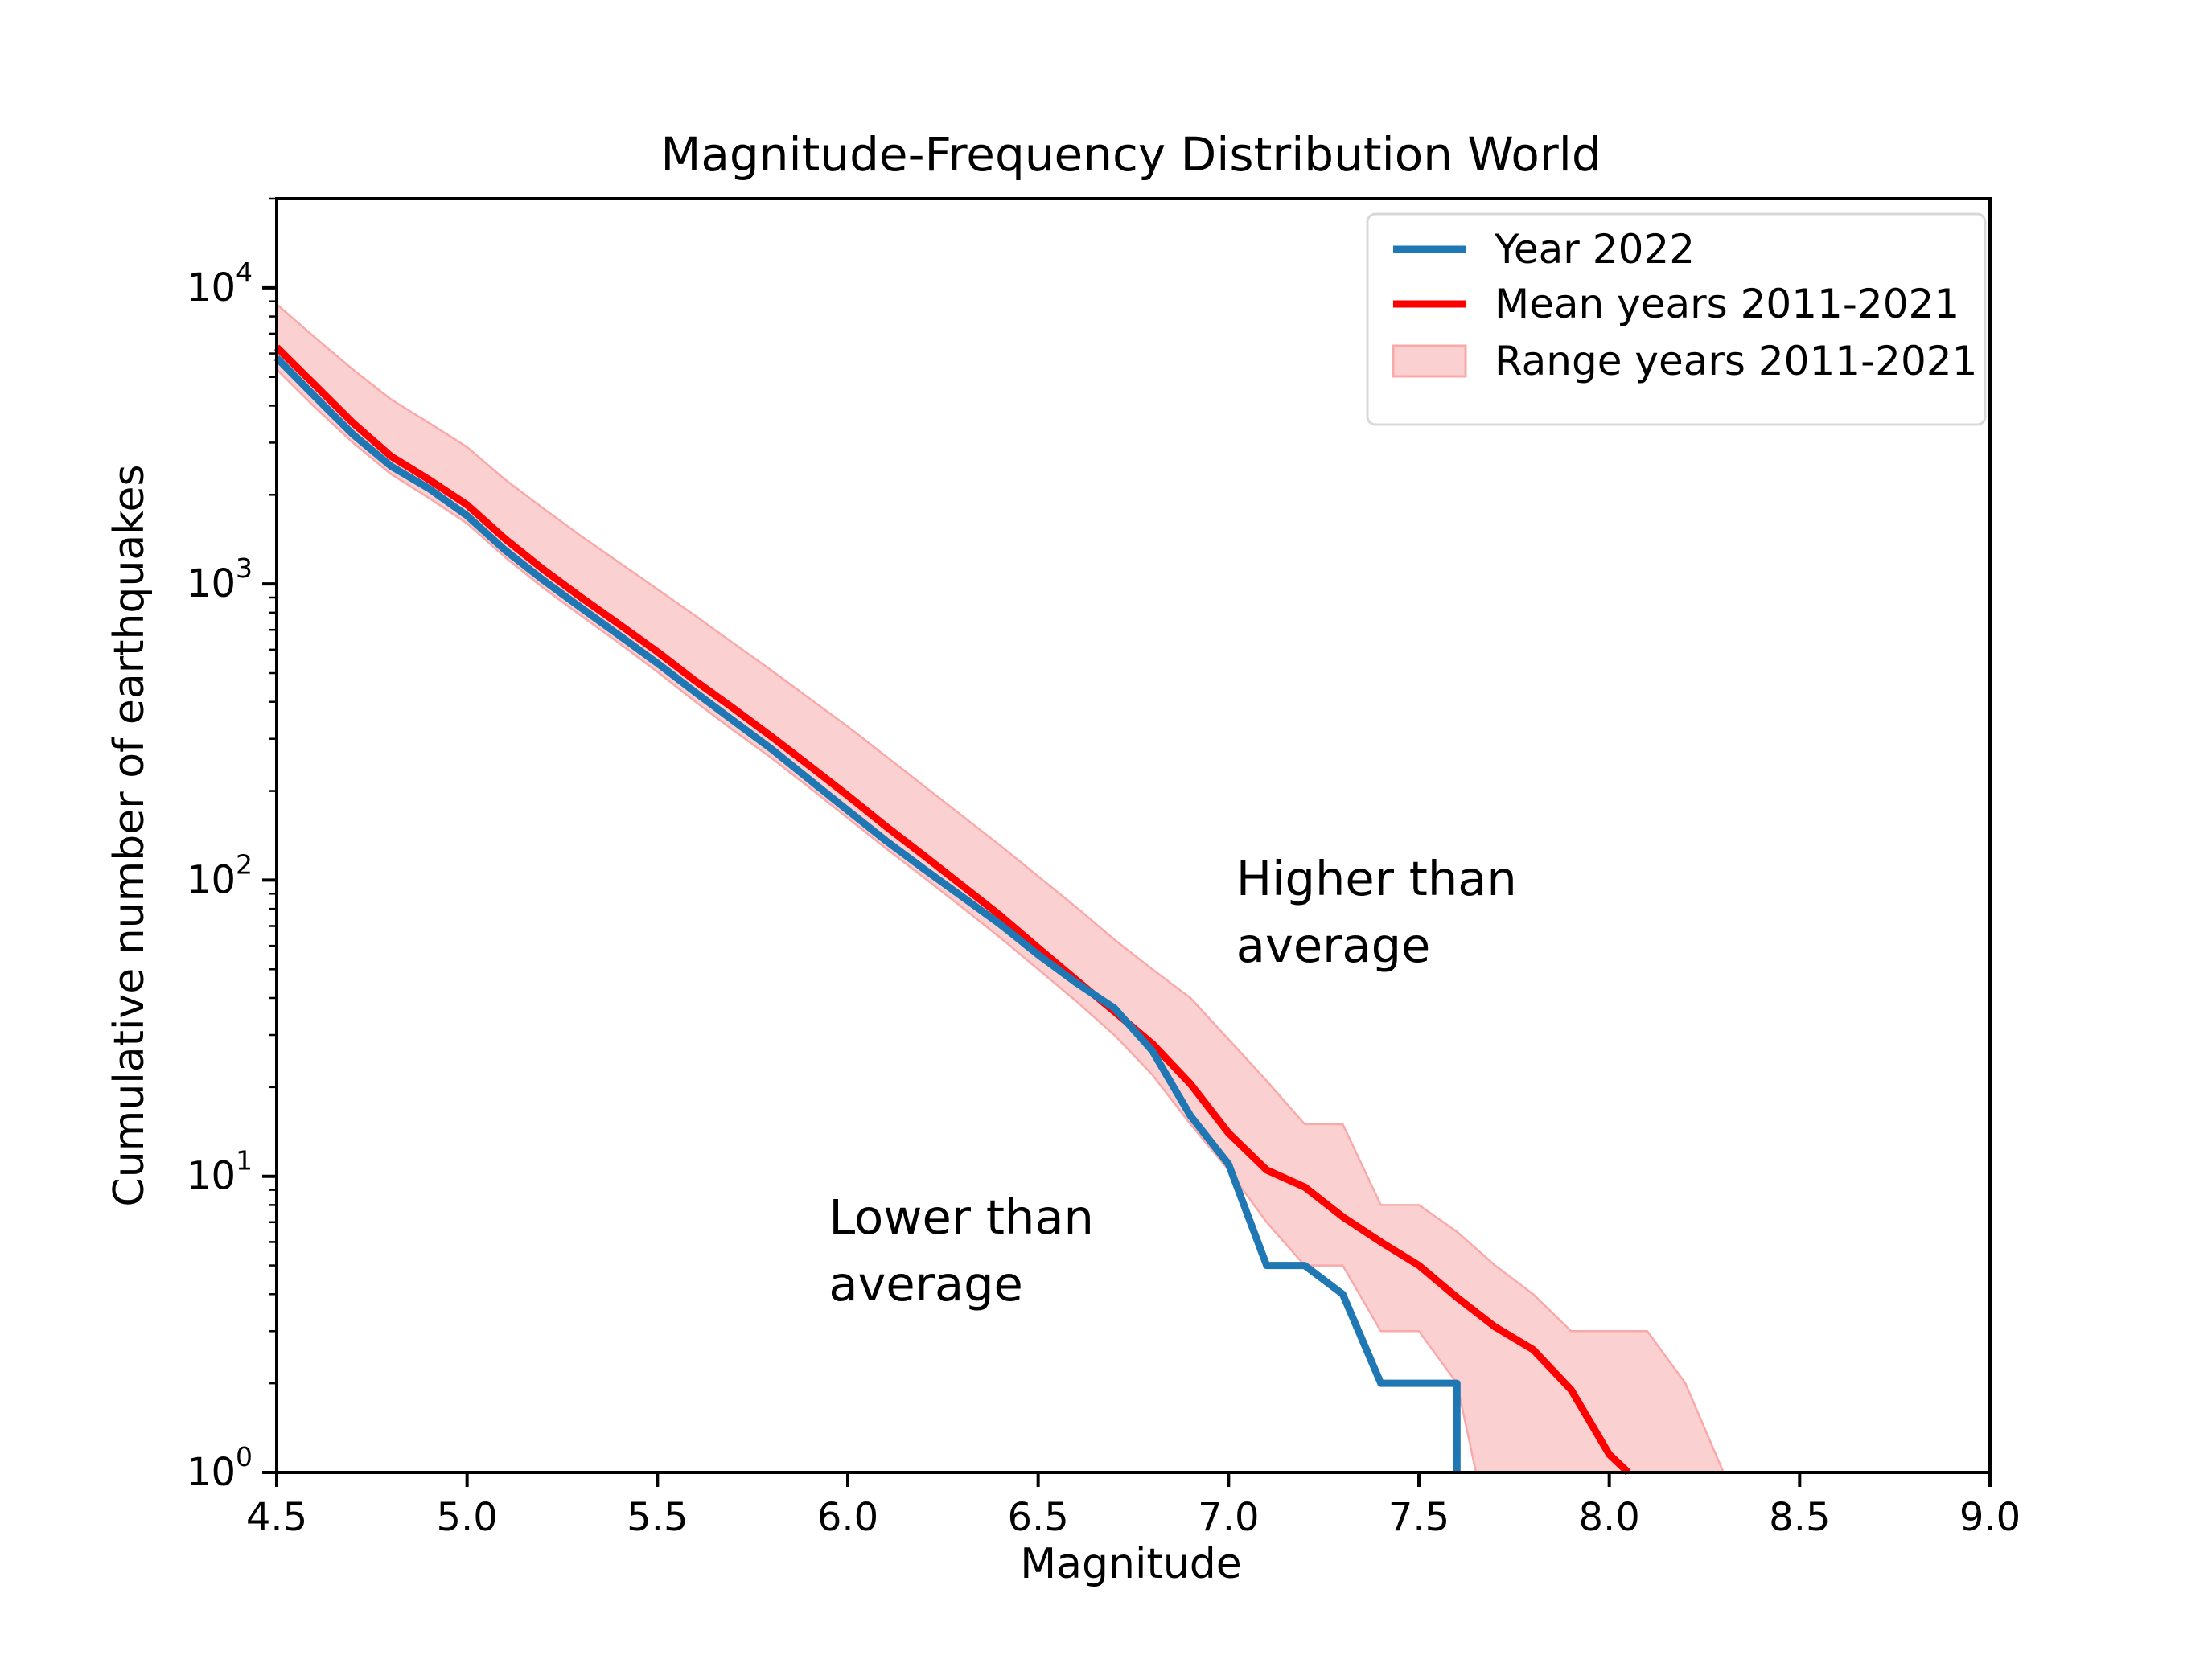  I want to click on y-tick-label: 10⁴, so click(220, 283).